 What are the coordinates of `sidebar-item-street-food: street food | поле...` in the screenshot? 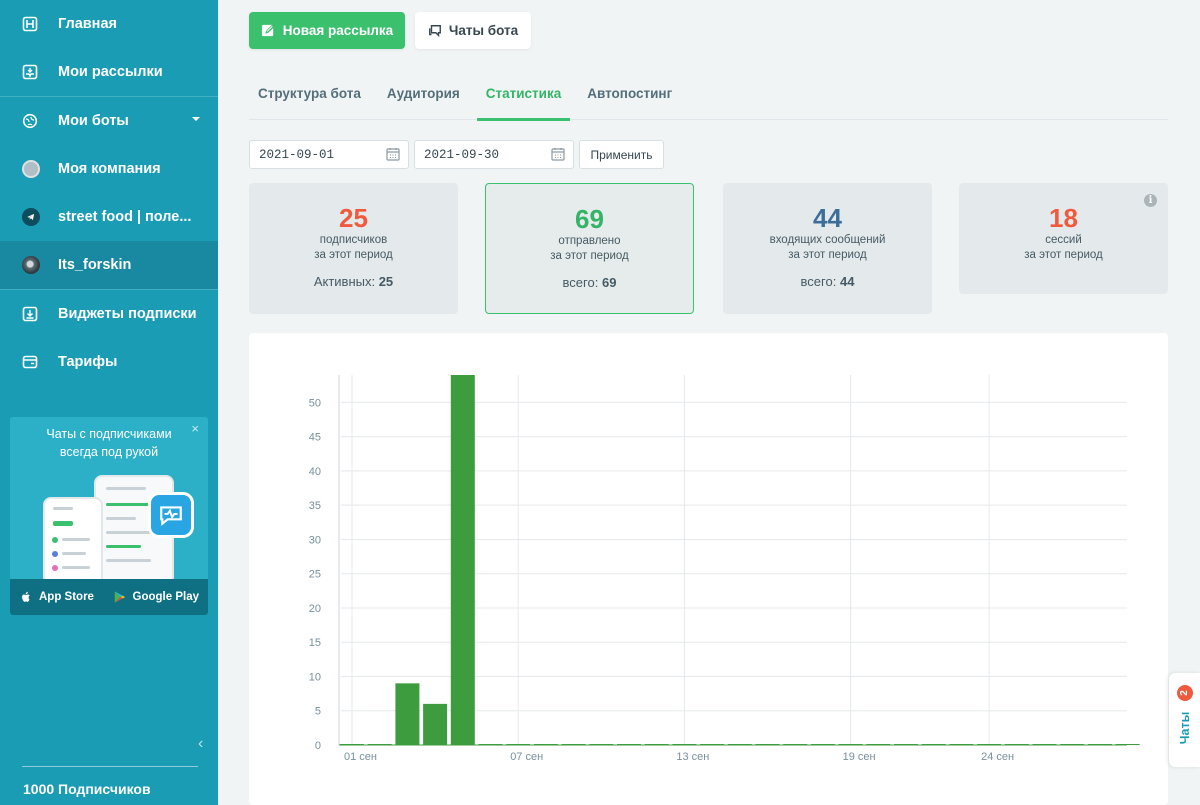 It's located at (109, 217).